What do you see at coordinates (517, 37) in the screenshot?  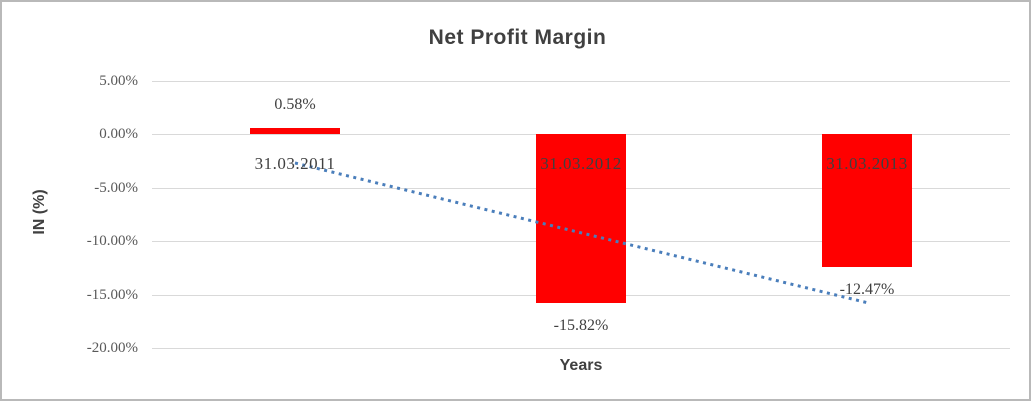 I see `chart-title: Net Profit Margin` at bounding box center [517, 37].